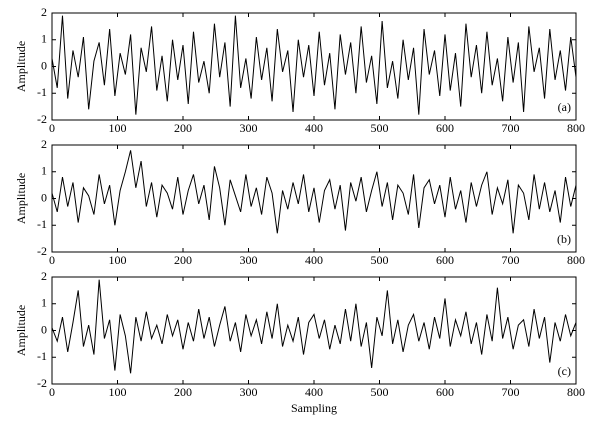 The width and height of the screenshot is (612, 424). What do you see at coordinates (314, 408) in the screenshot?
I see `x-axis-label: Sampling` at bounding box center [314, 408].